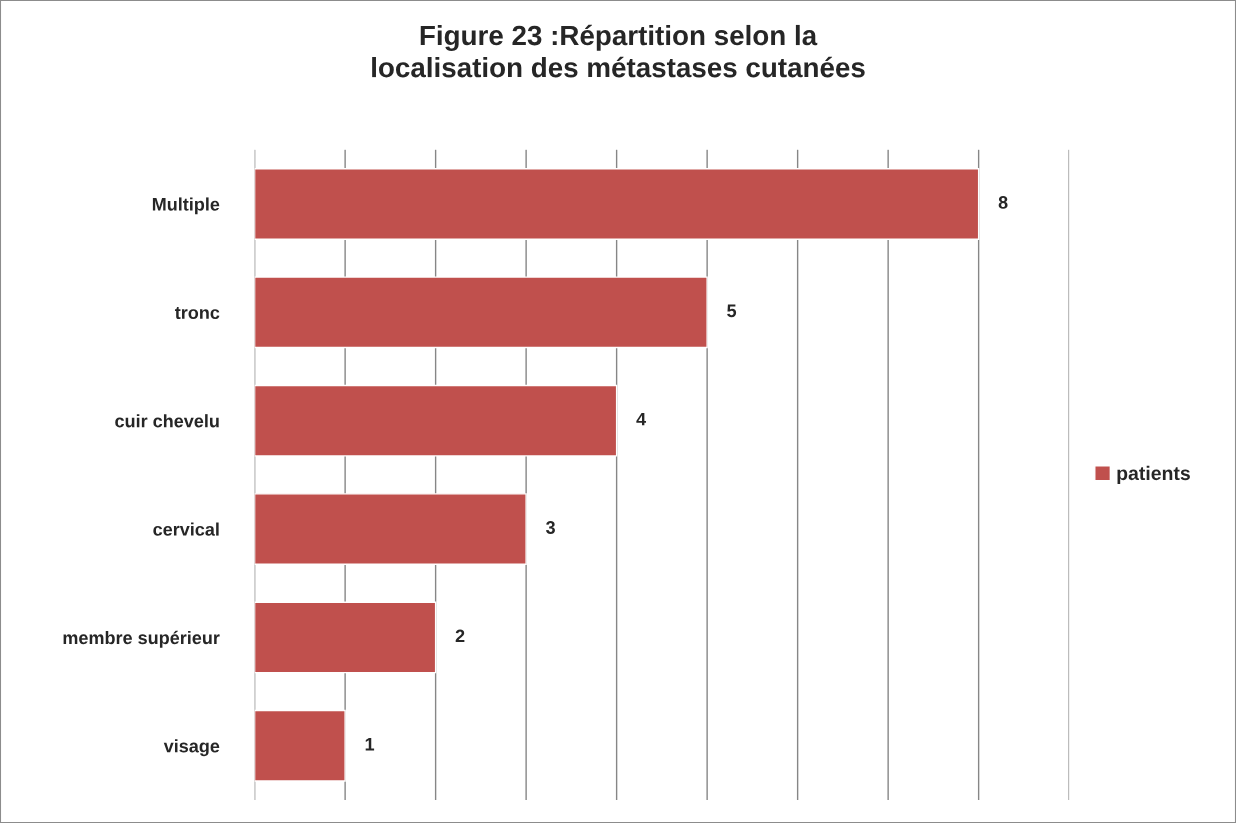 The image size is (1236, 823). Describe the element at coordinates (370, 744) in the screenshot. I see `data-label: 1` at that location.